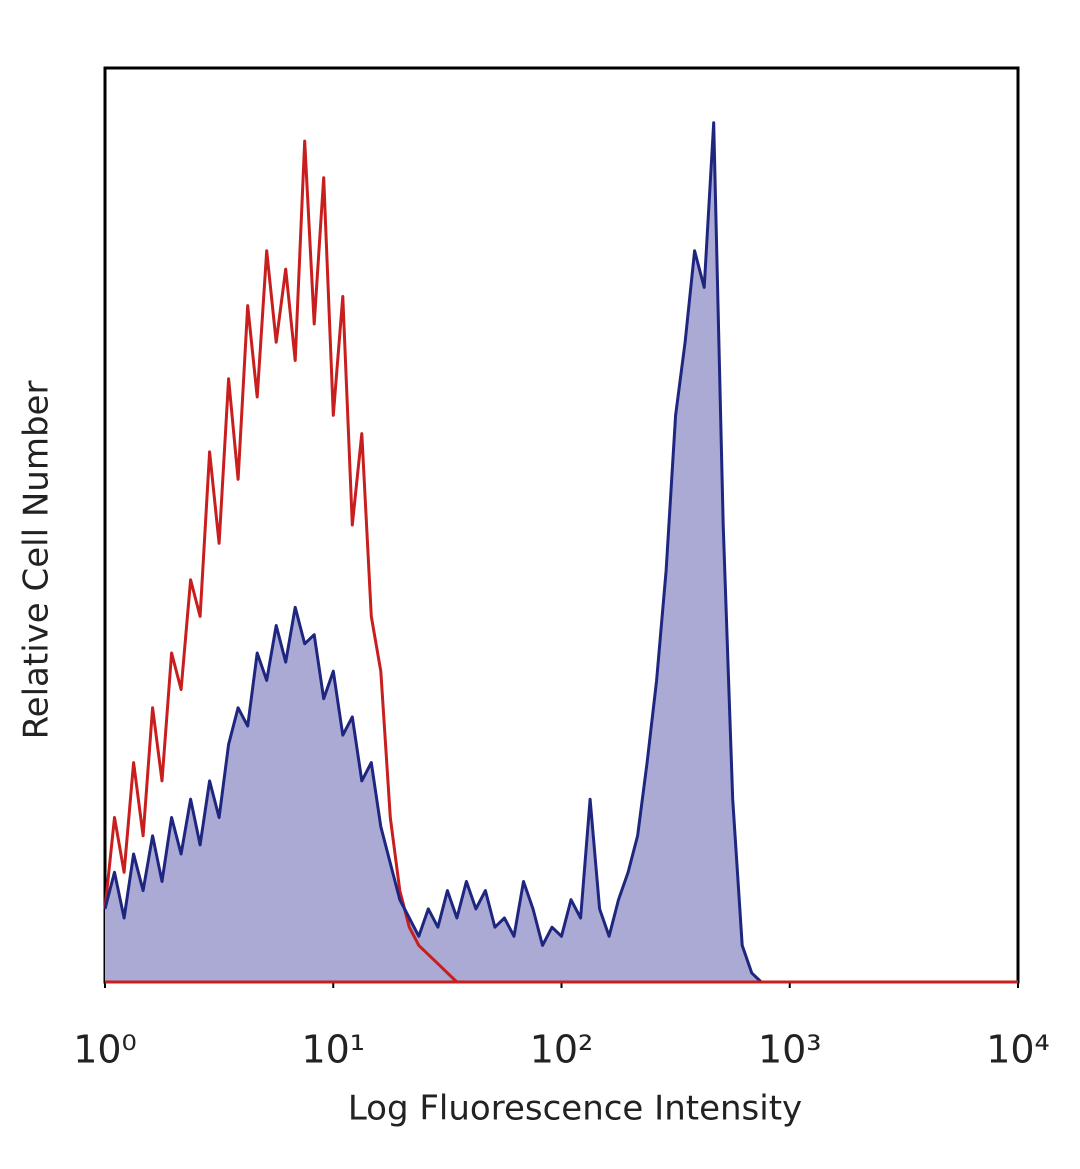 The height and width of the screenshot is (1169, 1080). What do you see at coordinates (790, 1050) in the screenshot?
I see `x-tick-label: 10³` at bounding box center [790, 1050].